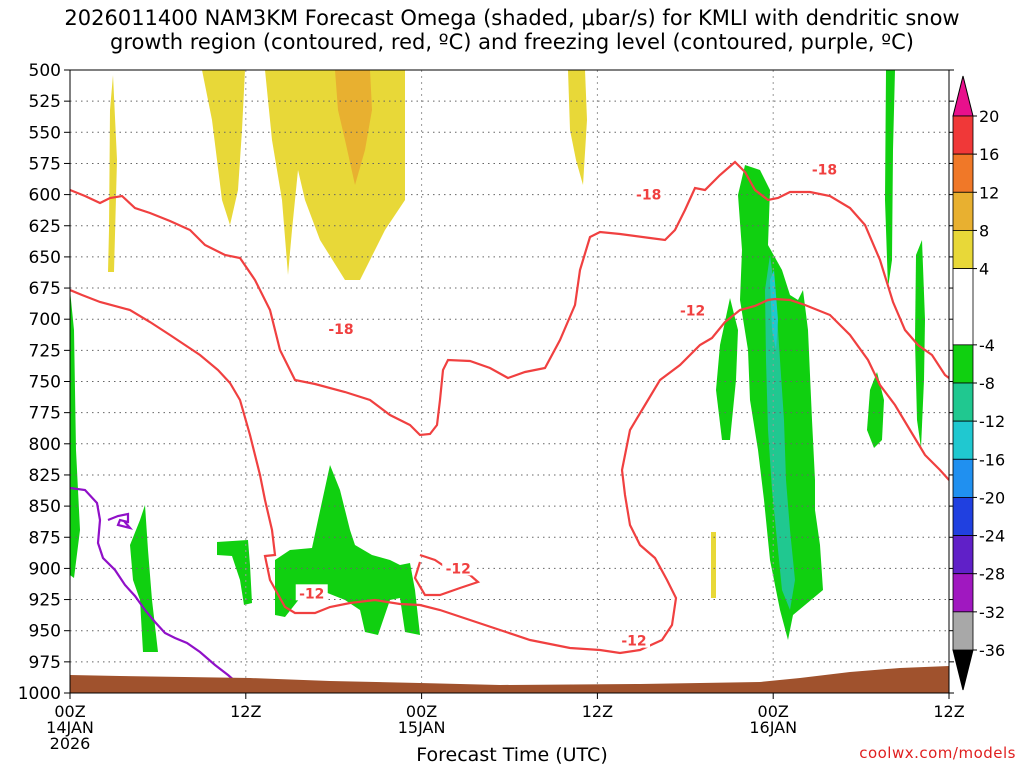 The image size is (1024, 768). I want to click on y-tick-label: 625, so click(45, 227).